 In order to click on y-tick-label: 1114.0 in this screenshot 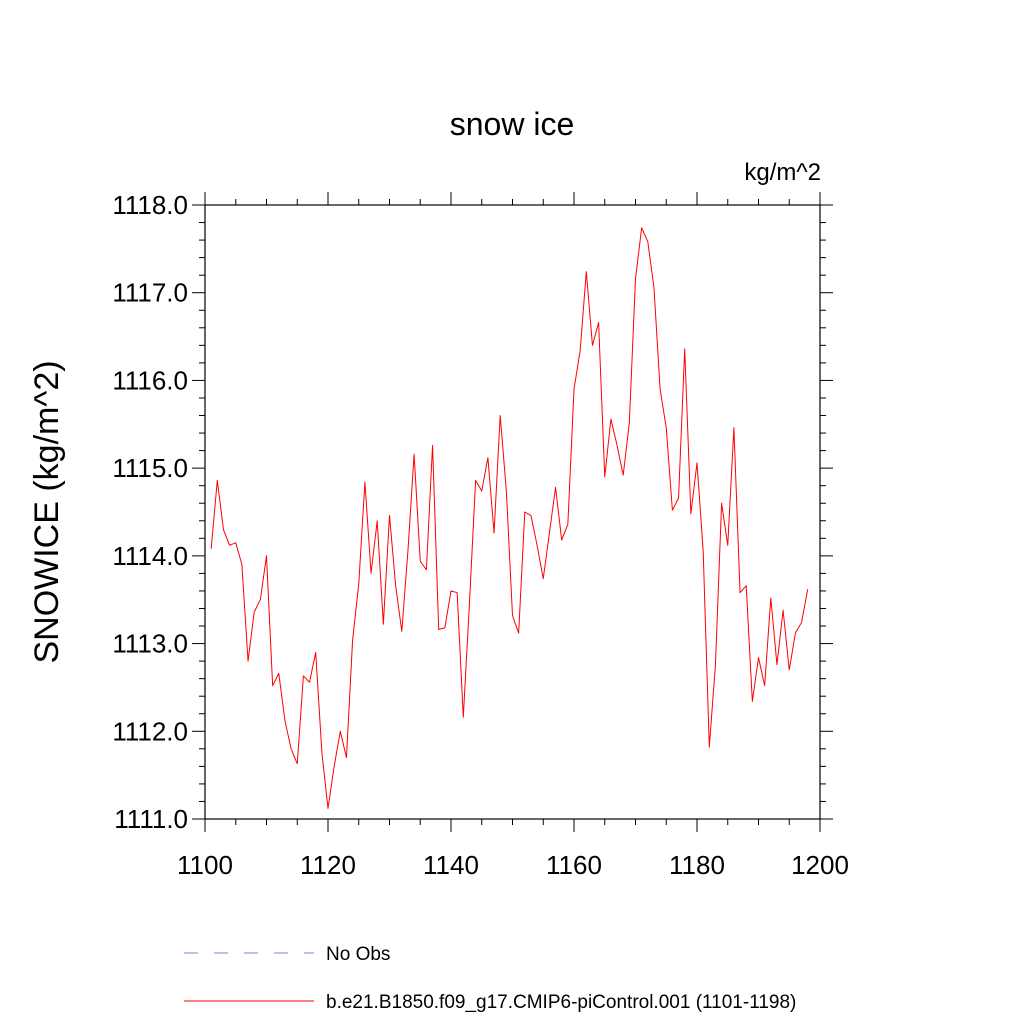, I will do `click(150, 556)`.